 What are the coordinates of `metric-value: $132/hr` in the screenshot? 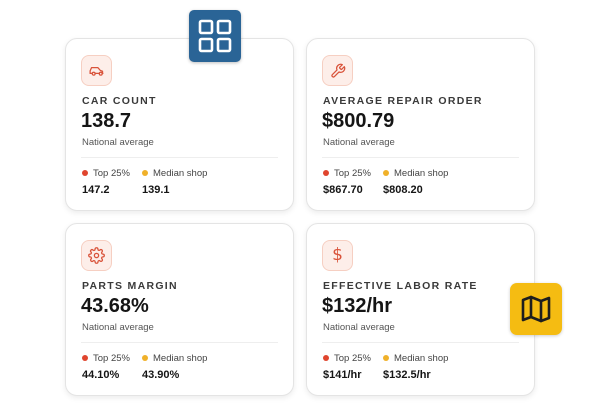 It's located at (357, 306).